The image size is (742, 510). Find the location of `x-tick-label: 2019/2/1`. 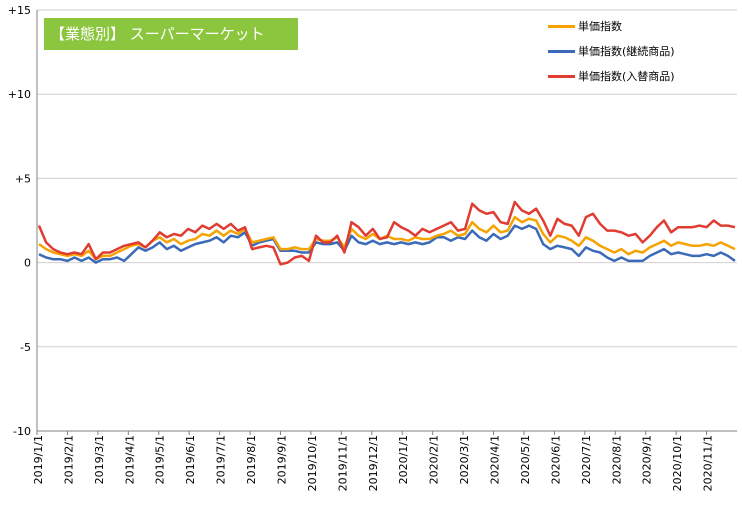

x-tick-label: 2019/2/1 is located at coordinates (68, 459).